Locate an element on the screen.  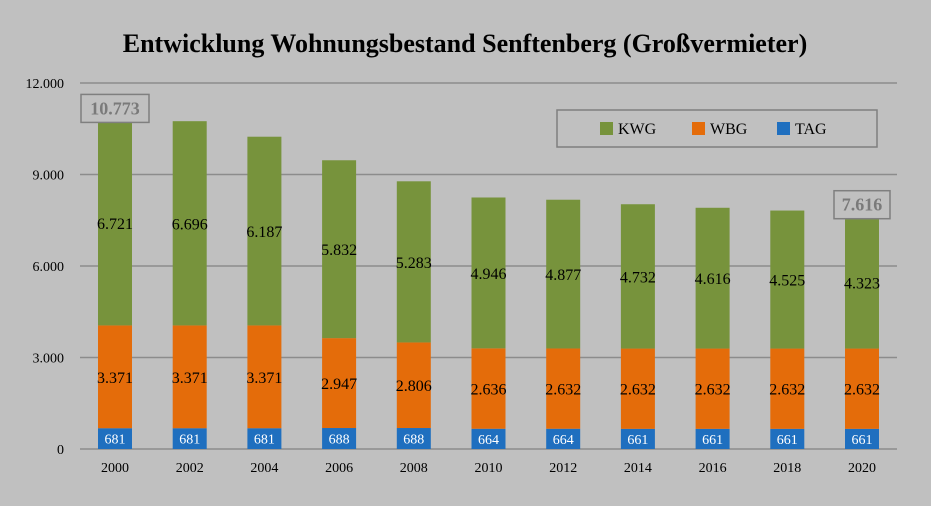
data-label-kwg: 4.525 is located at coordinates (787, 281).